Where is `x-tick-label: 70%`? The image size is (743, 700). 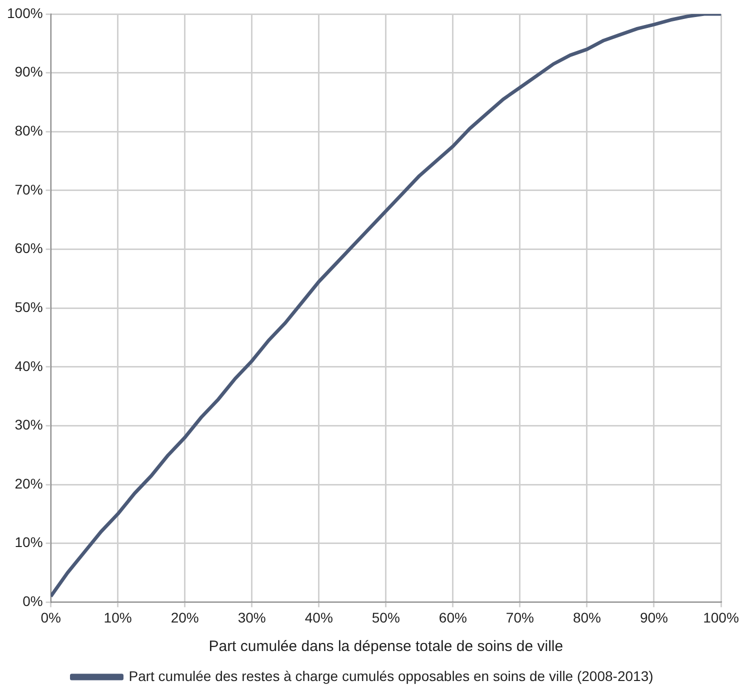 x-tick-label: 70% is located at coordinates (520, 617).